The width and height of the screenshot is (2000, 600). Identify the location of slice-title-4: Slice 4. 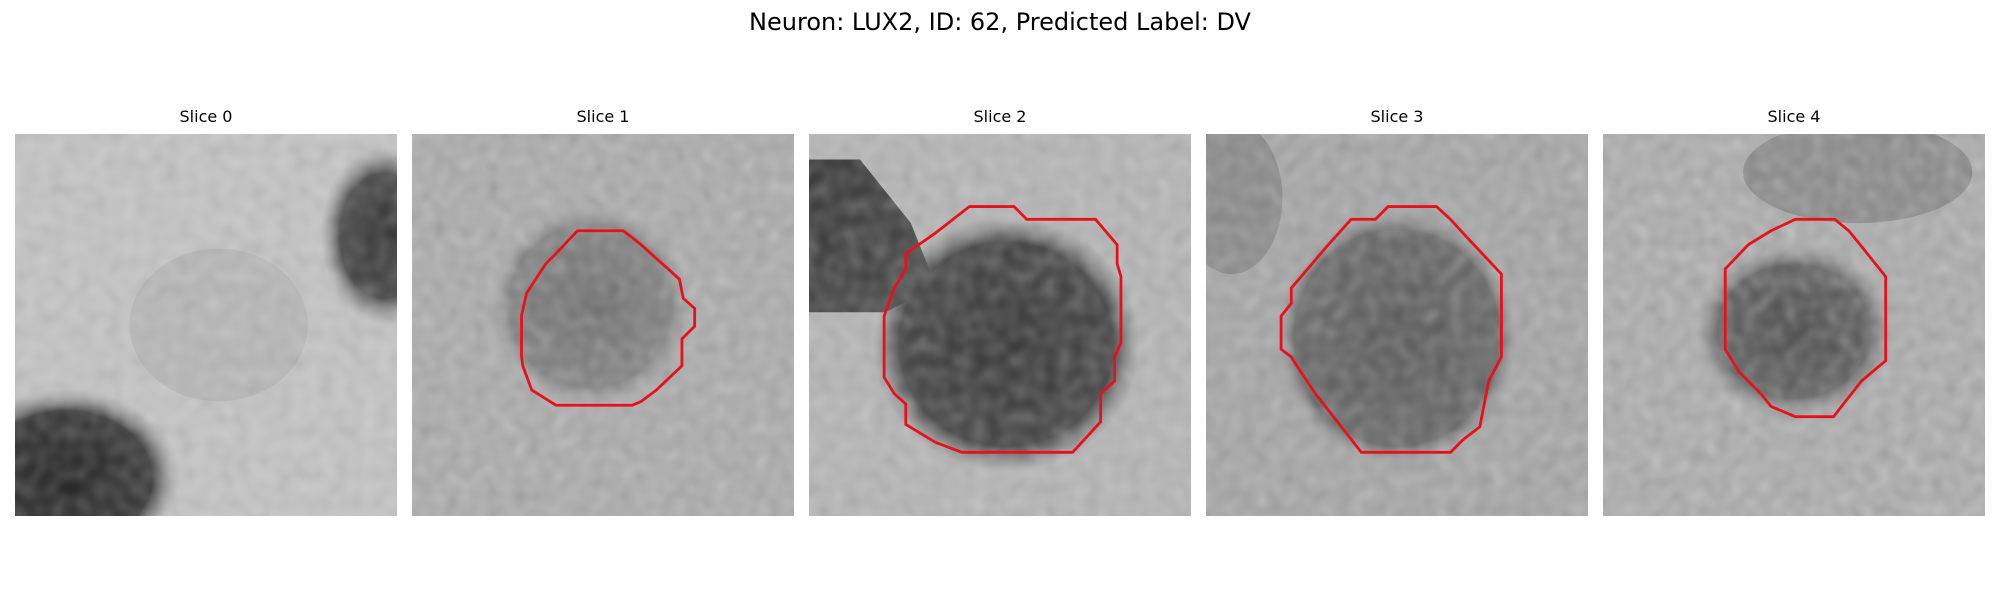
(1794, 116).